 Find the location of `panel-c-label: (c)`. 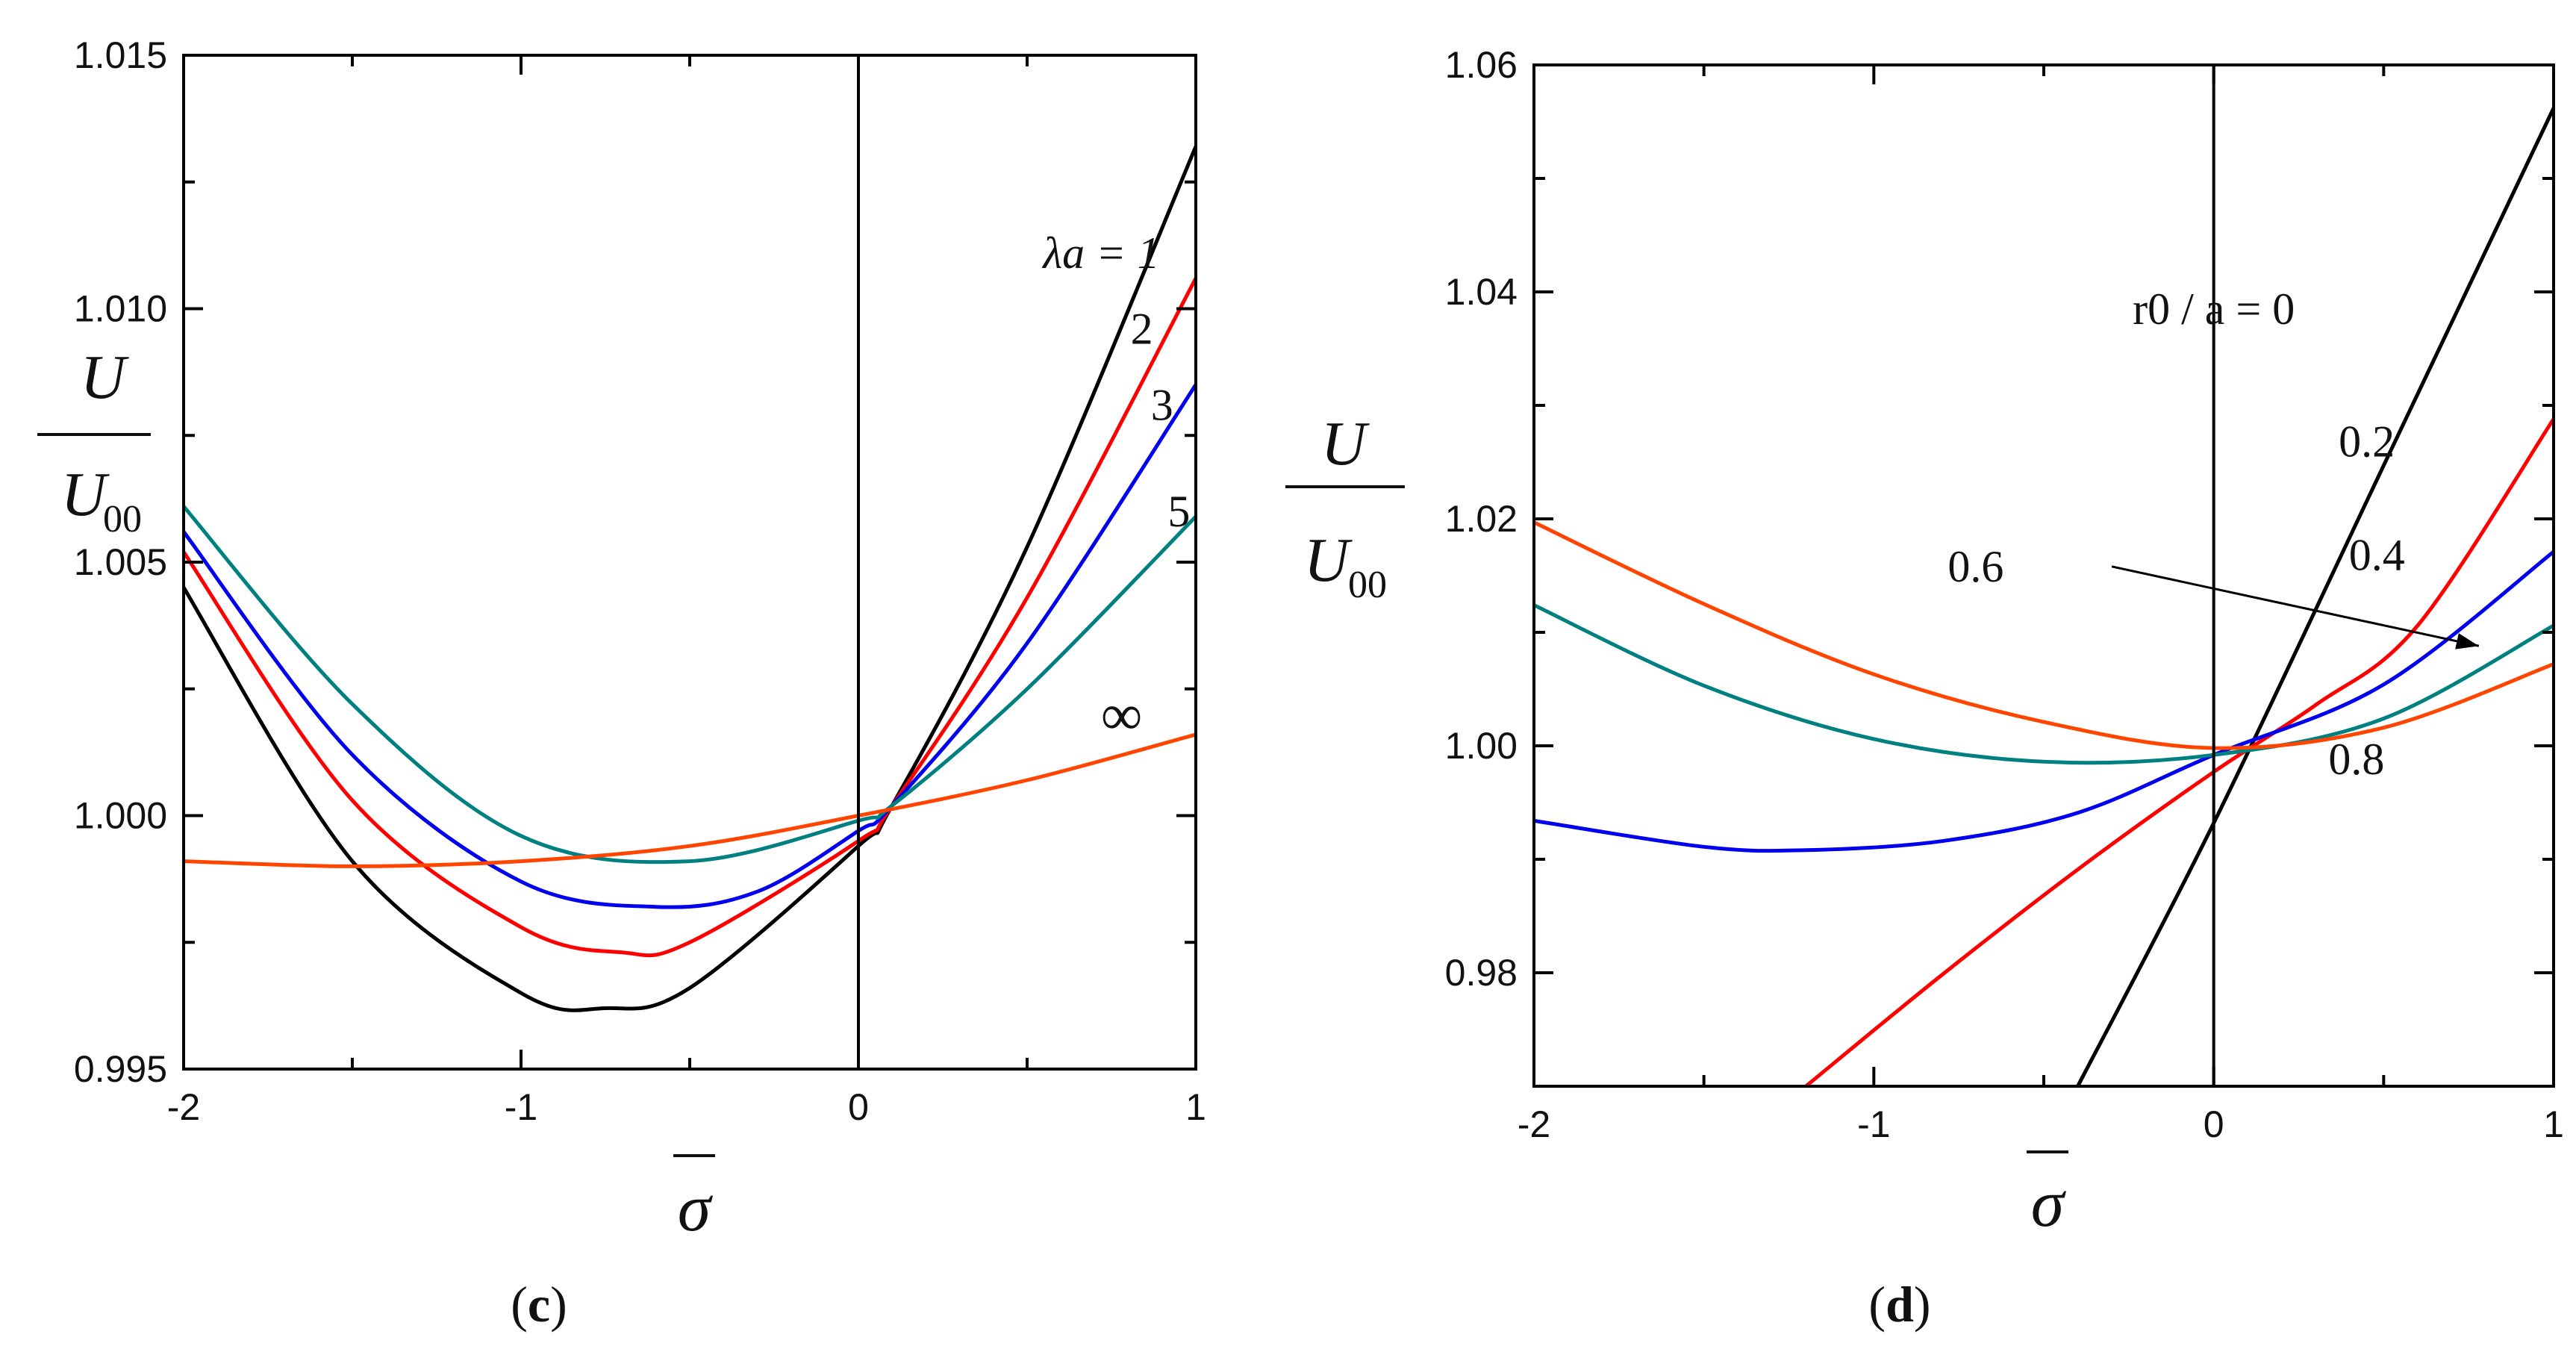

panel-c-label: (c) is located at coordinates (539, 1305).